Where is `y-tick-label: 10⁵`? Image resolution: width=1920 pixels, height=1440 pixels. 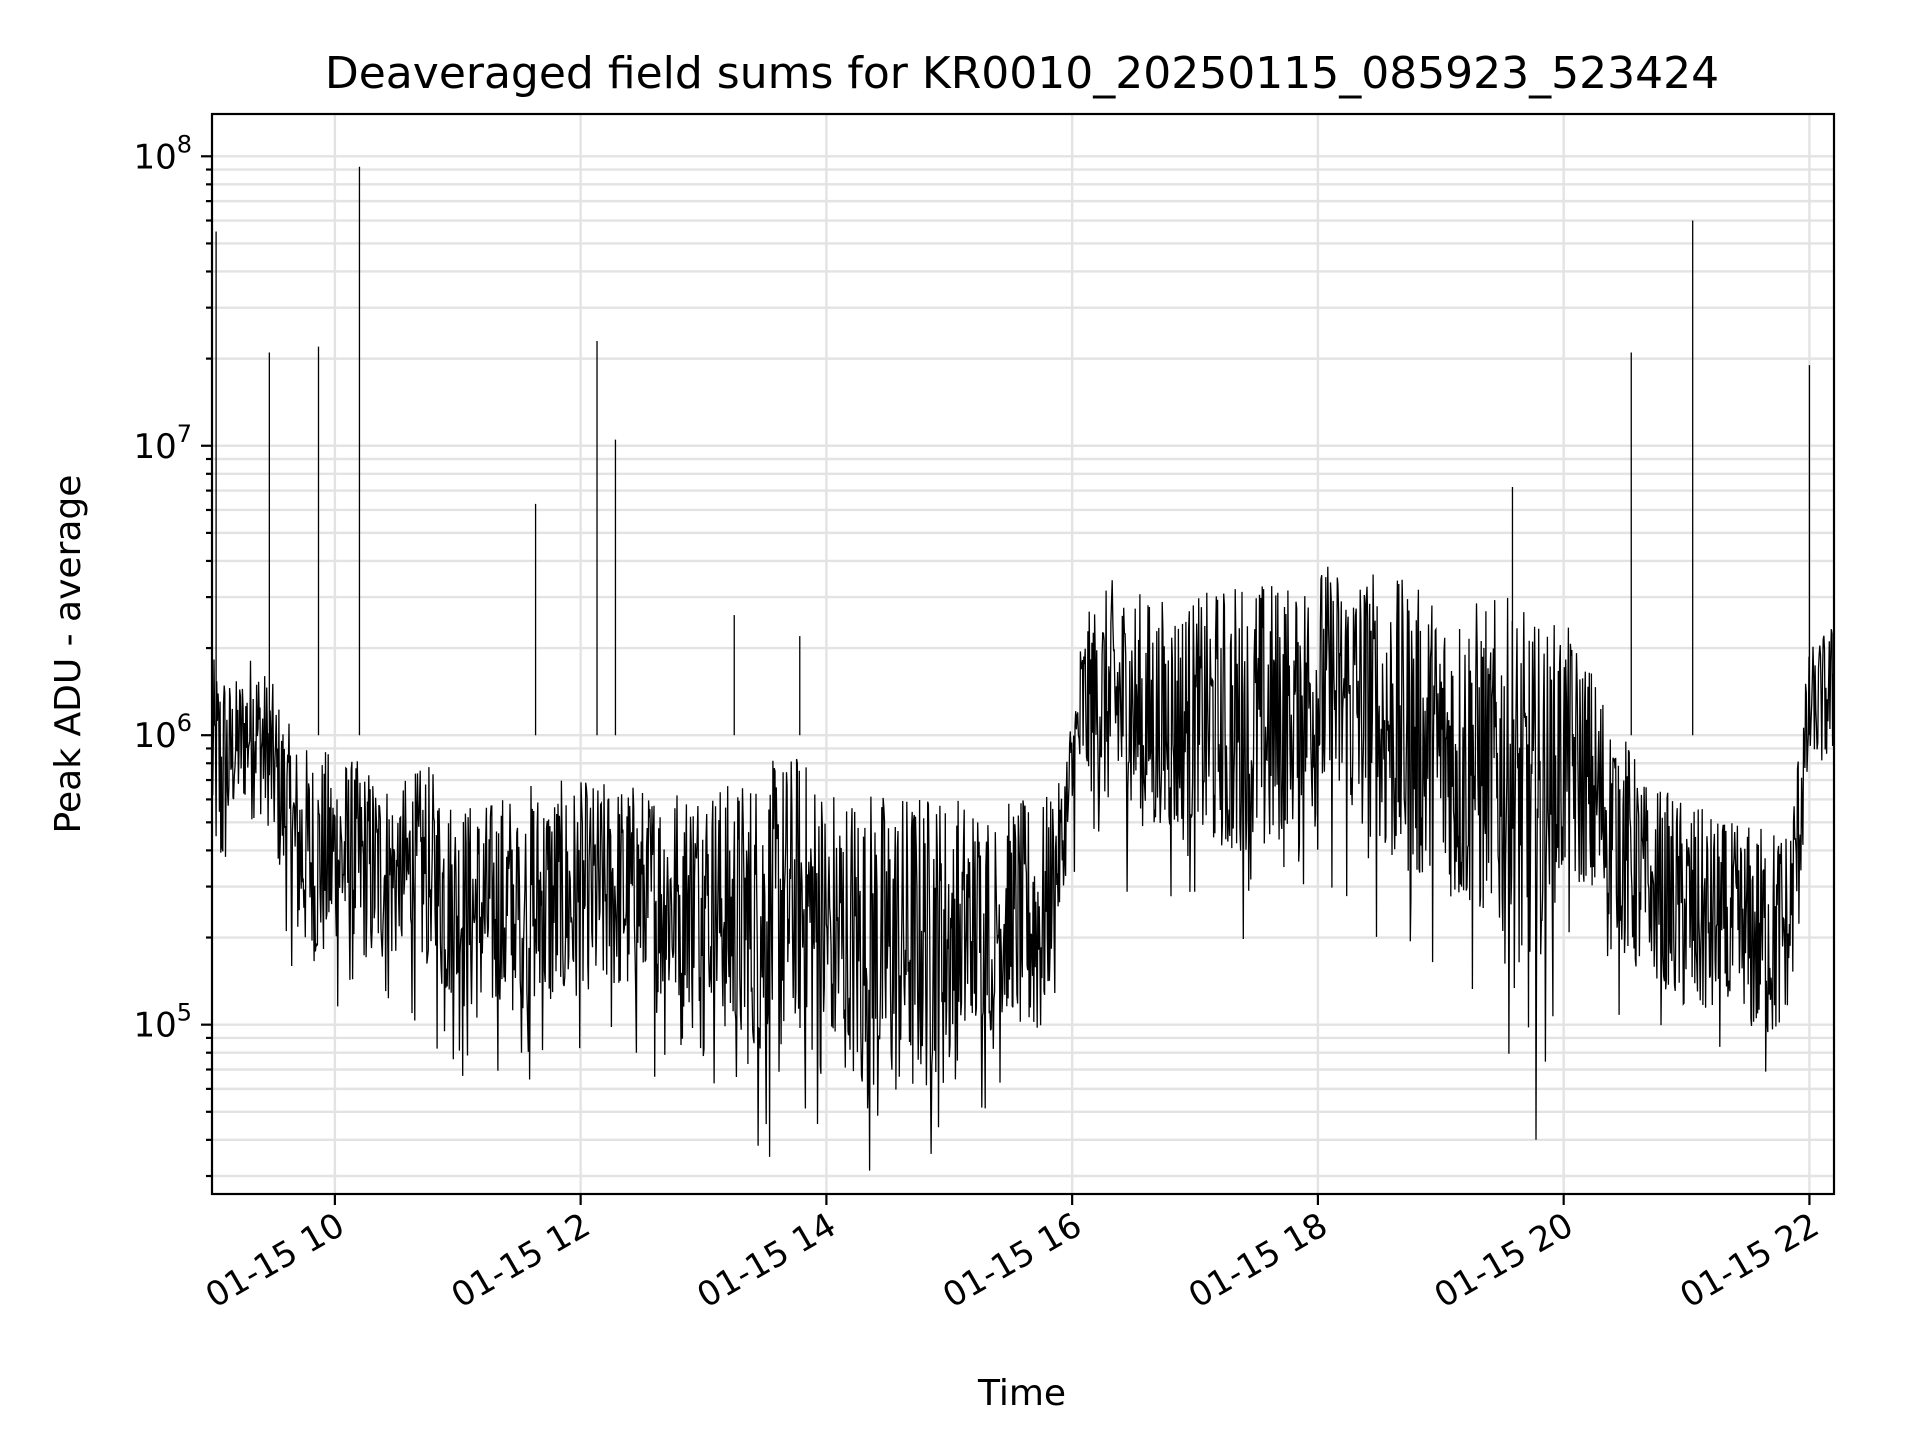 y-tick-label: 10⁵ is located at coordinates (162, 1022).